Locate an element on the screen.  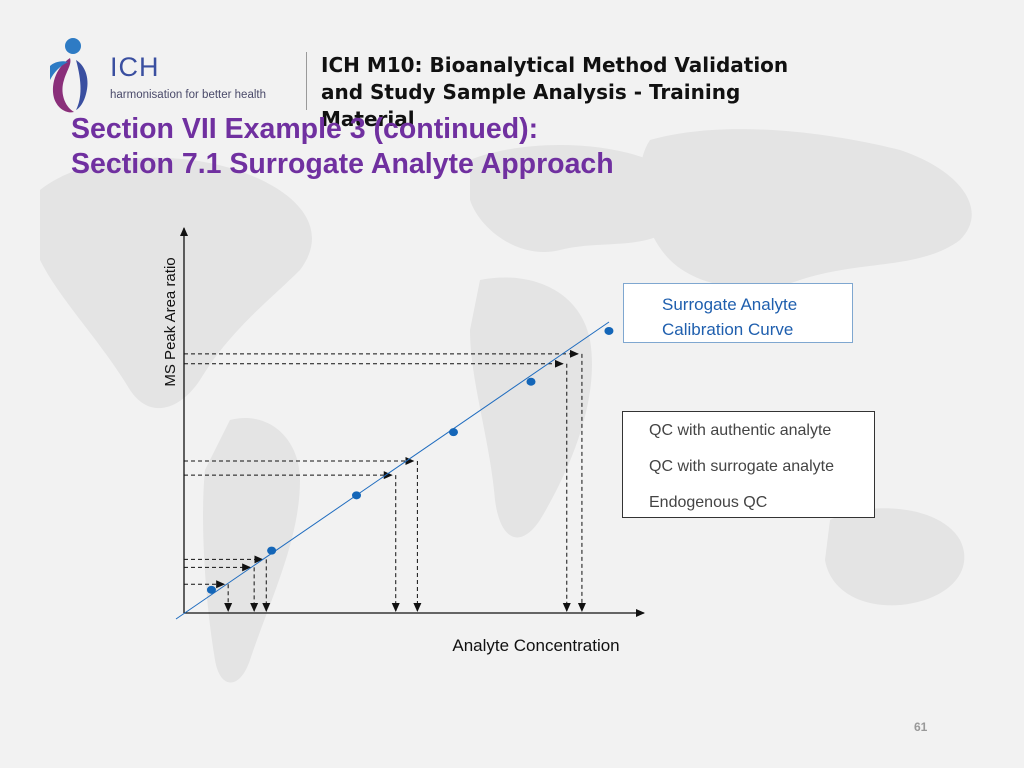
qc-legend-authentic: QC with authentic analyte is located at coordinates (740, 431).